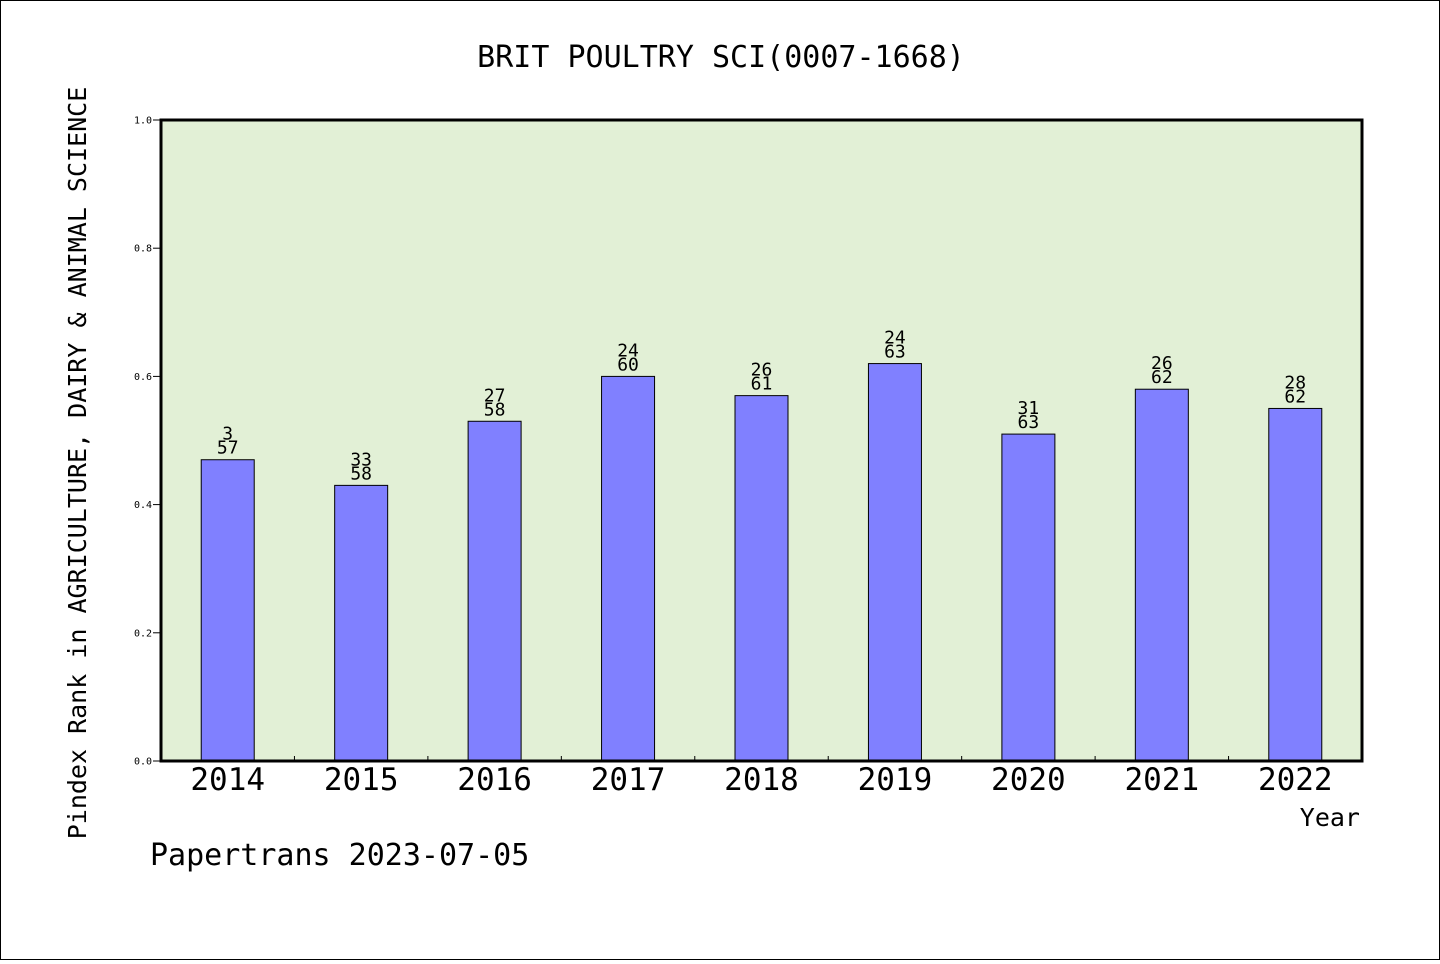  I want to click on bar-2014, so click(227, 610).